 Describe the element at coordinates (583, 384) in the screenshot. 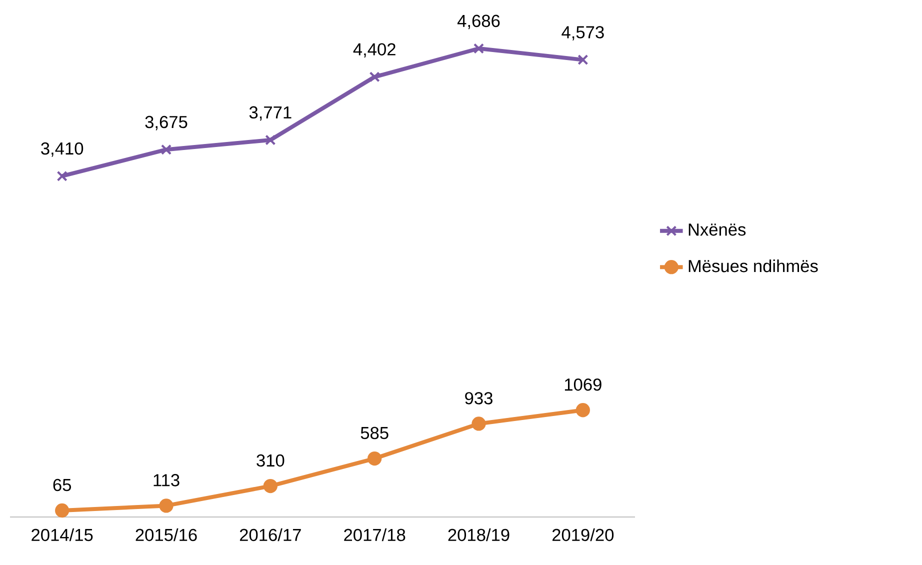

I see `data-label: 1069` at that location.